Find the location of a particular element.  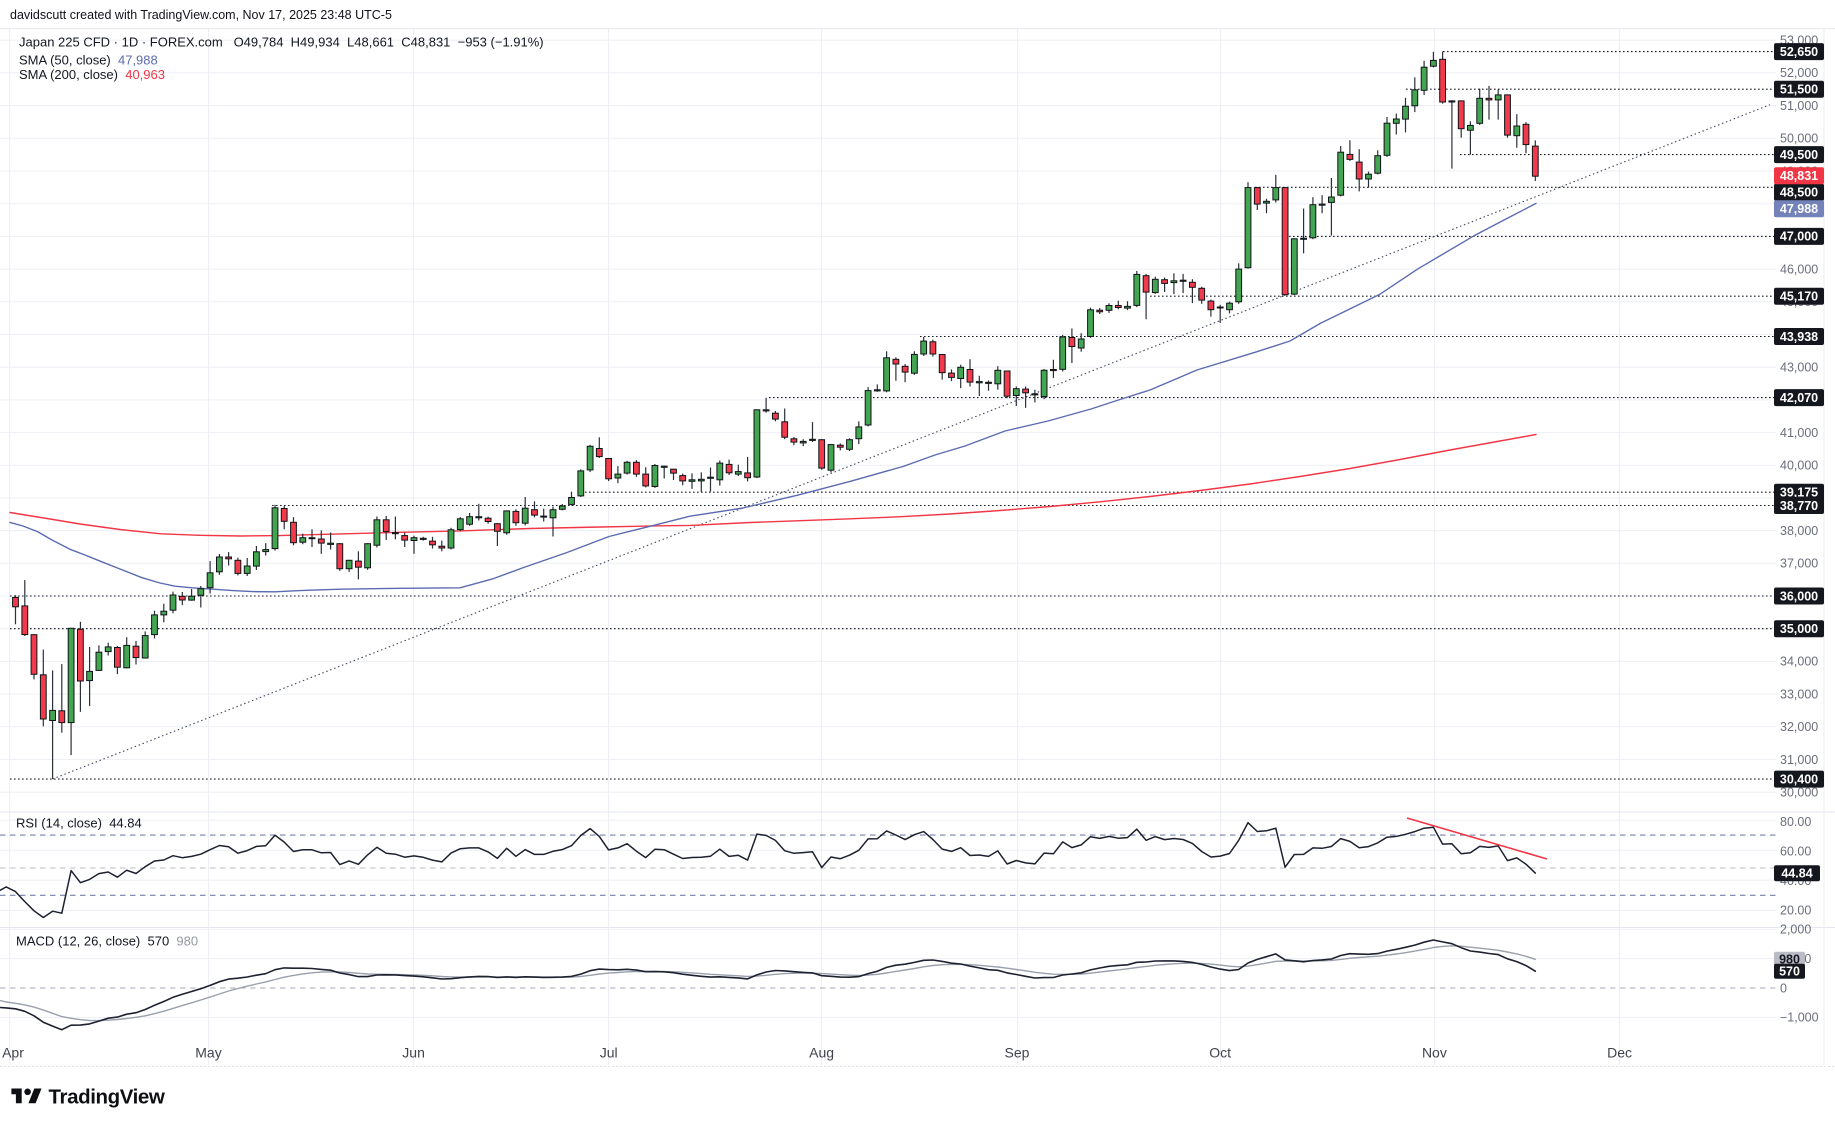

svg-text: 32,000 is located at coordinates (1799, 727).